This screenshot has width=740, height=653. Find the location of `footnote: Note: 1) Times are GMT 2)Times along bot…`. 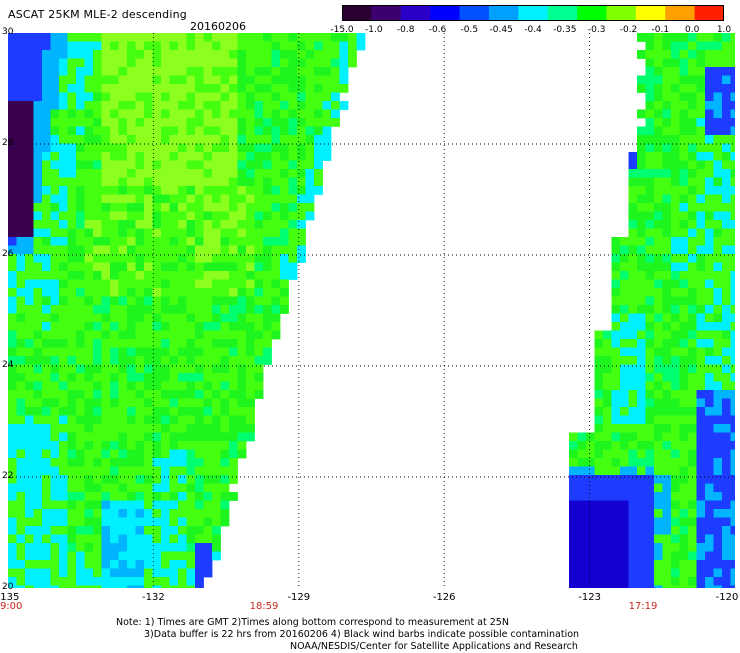

footnote: Note: 1) Times are GMT 2)Times along bot… is located at coordinates (347, 635).